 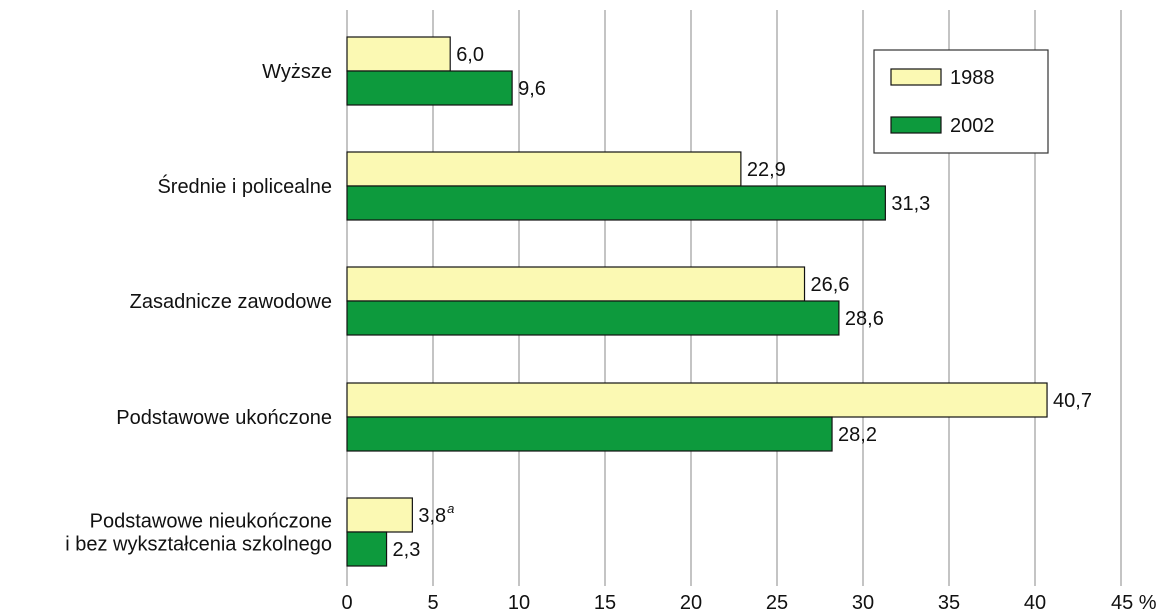 I want to click on category-label: Zasadnicze zawodowe, so click(x=231, y=302).